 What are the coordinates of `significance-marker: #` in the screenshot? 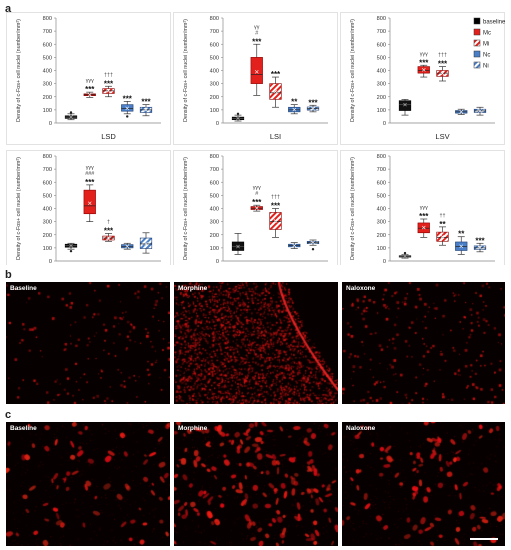 It's located at (256, 33).